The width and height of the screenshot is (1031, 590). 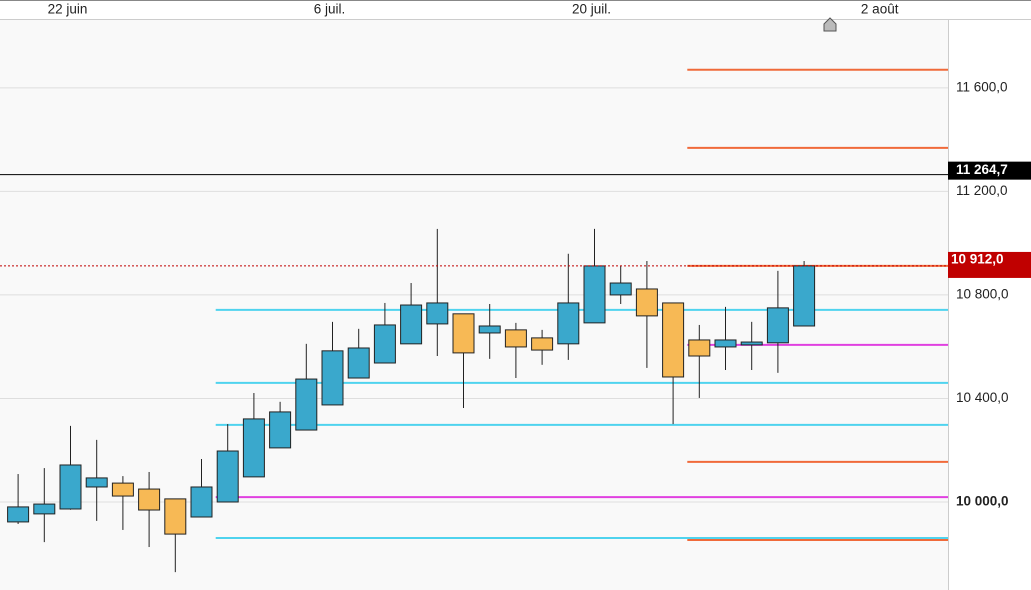 What do you see at coordinates (982, 397) in the screenshot?
I see `y-tick-label: 10 400,0` at bounding box center [982, 397].